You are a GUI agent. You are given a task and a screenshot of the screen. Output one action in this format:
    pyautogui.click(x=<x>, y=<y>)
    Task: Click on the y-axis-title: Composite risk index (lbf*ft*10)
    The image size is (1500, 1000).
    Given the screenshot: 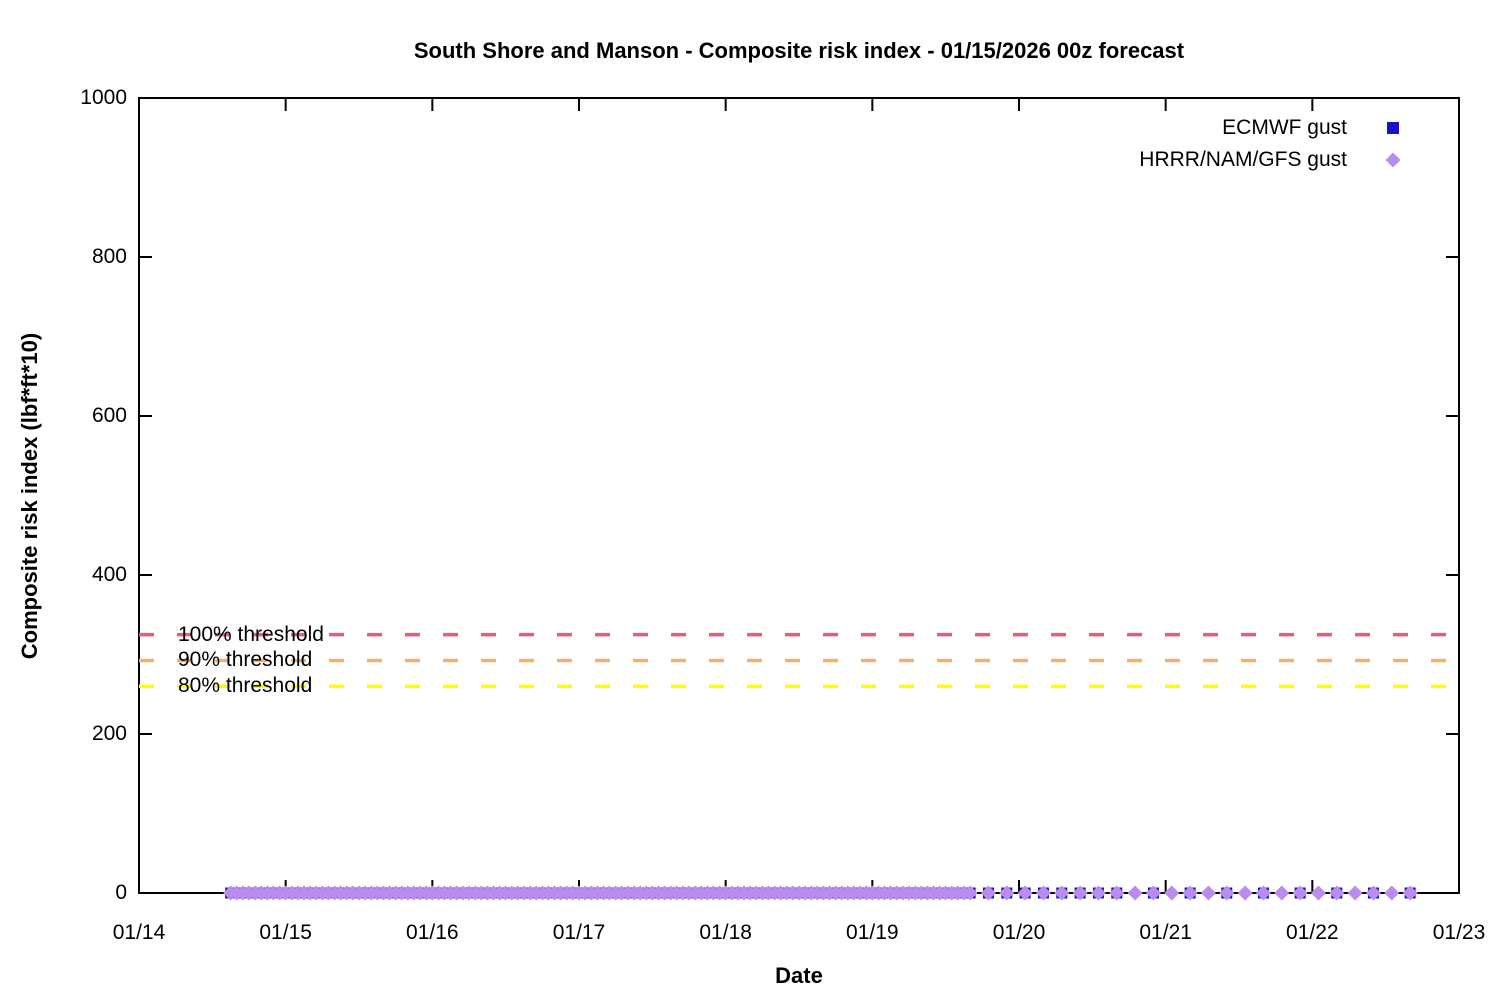 What is the action you would take?
    pyautogui.click(x=29, y=496)
    